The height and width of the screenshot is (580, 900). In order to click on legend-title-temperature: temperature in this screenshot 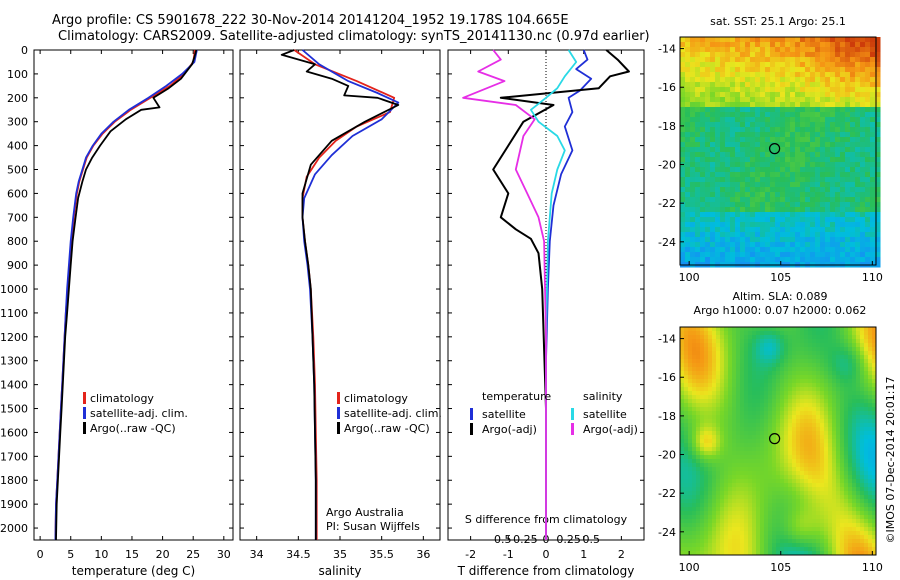, I will do `click(516, 396)`.